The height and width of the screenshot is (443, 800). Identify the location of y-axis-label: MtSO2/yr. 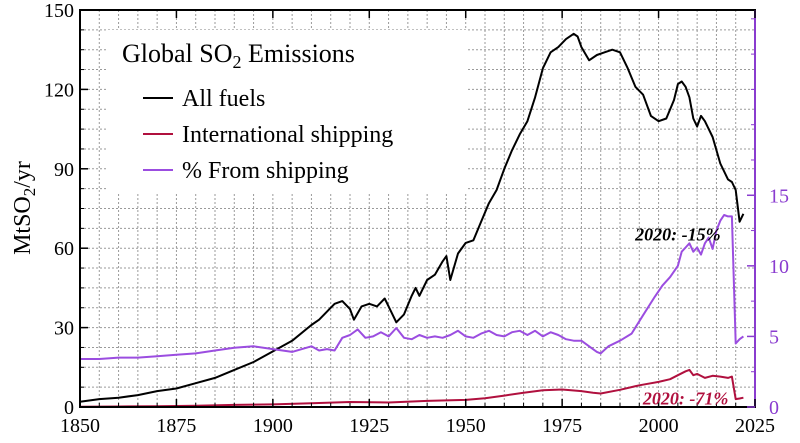
(24, 208).